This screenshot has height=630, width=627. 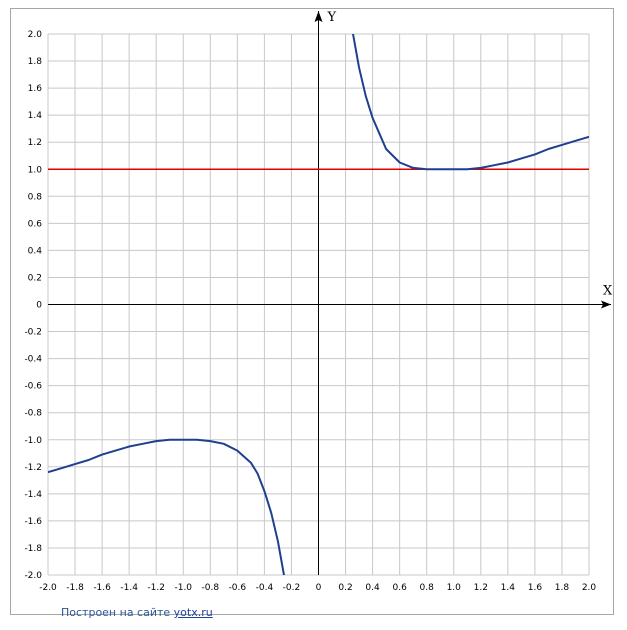 I want to click on y-tick-label-3: 1.4, so click(x=35, y=116).